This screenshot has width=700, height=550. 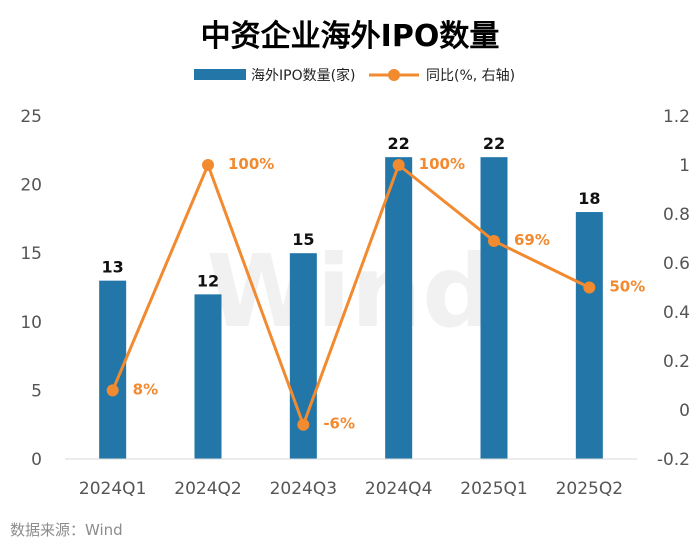 What do you see at coordinates (207, 489) in the screenshot?
I see `x-axis-tick-label: 2024Q2` at bounding box center [207, 489].